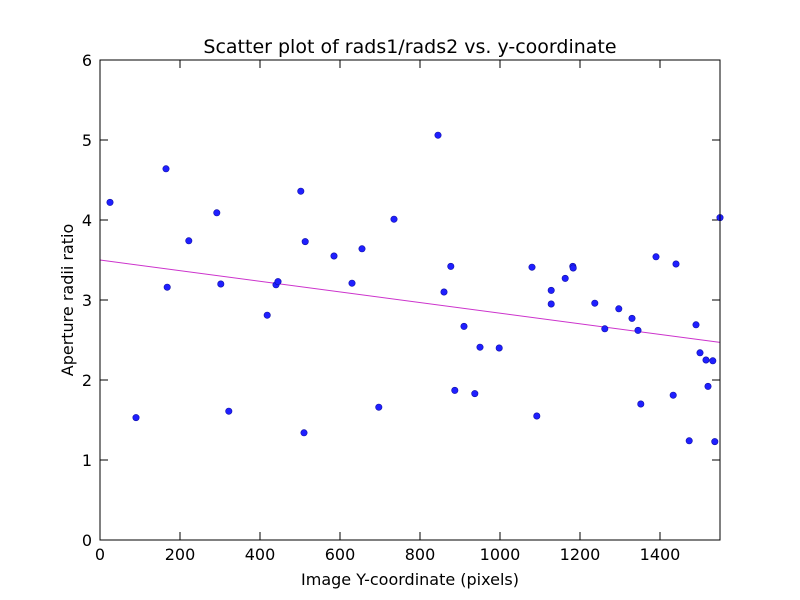 The image size is (800, 600). What do you see at coordinates (580, 554) in the screenshot?
I see `x-tick-label: 1200` at bounding box center [580, 554].